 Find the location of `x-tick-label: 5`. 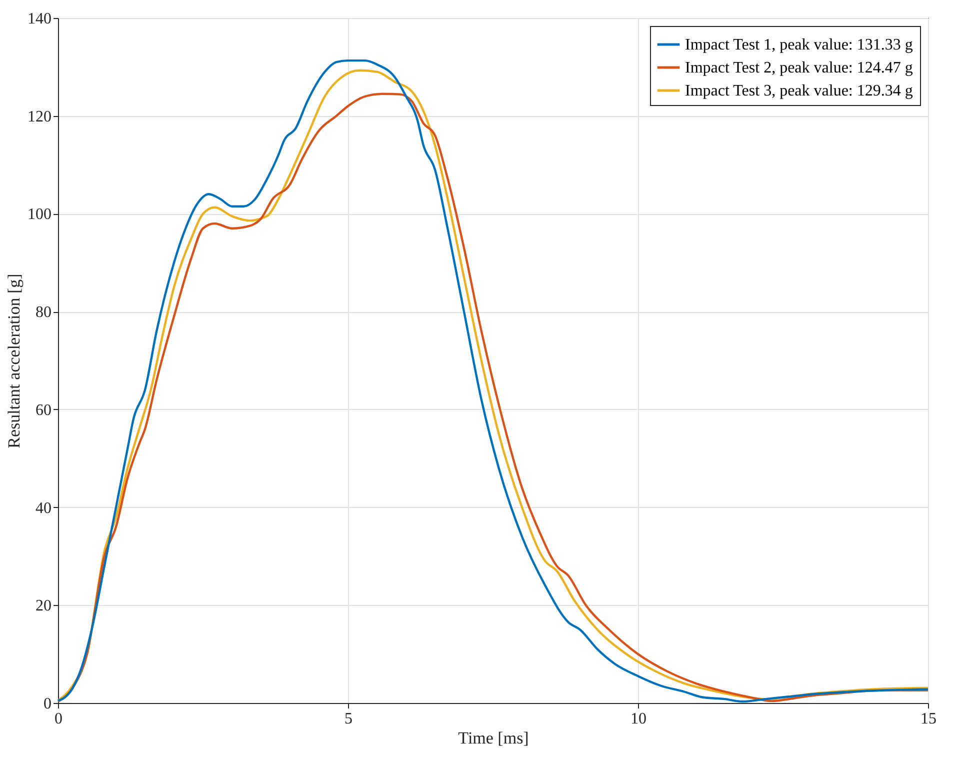

x-tick-label: 5 is located at coordinates (348, 719).